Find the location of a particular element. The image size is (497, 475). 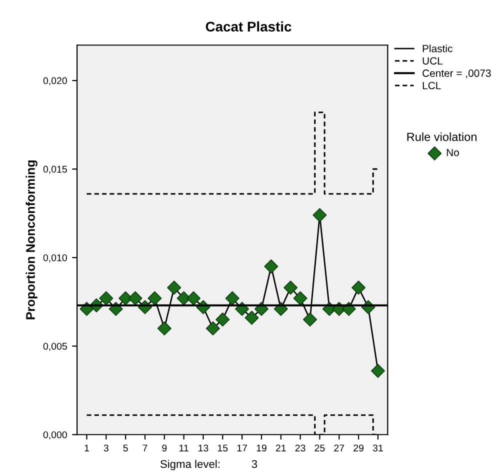

x-tick-label: 17 is located at coordinates (242, 448).